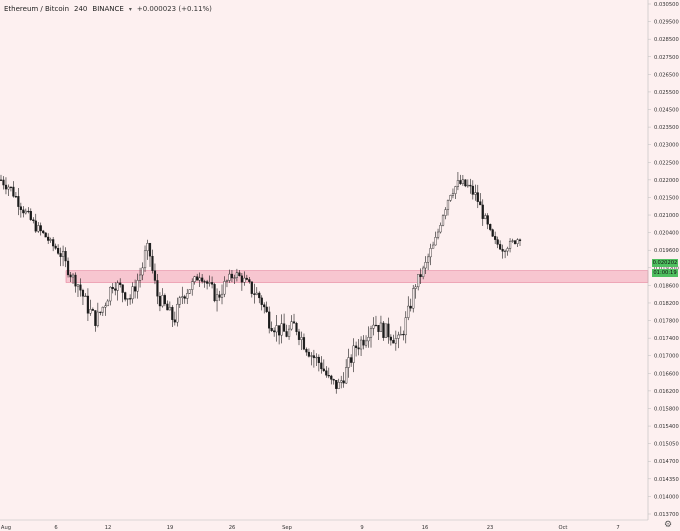  I want to click on support-zone, so click(357, 276).